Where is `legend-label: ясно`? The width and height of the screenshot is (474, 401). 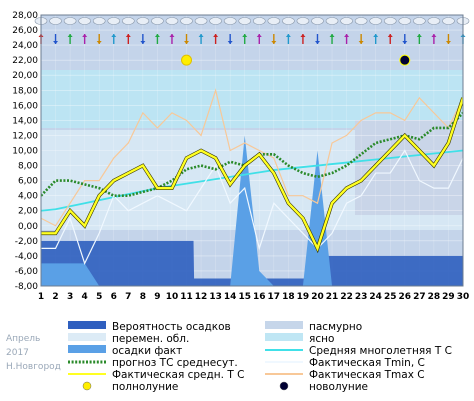 legend-label: ясно is located at coordinates (321, 339).